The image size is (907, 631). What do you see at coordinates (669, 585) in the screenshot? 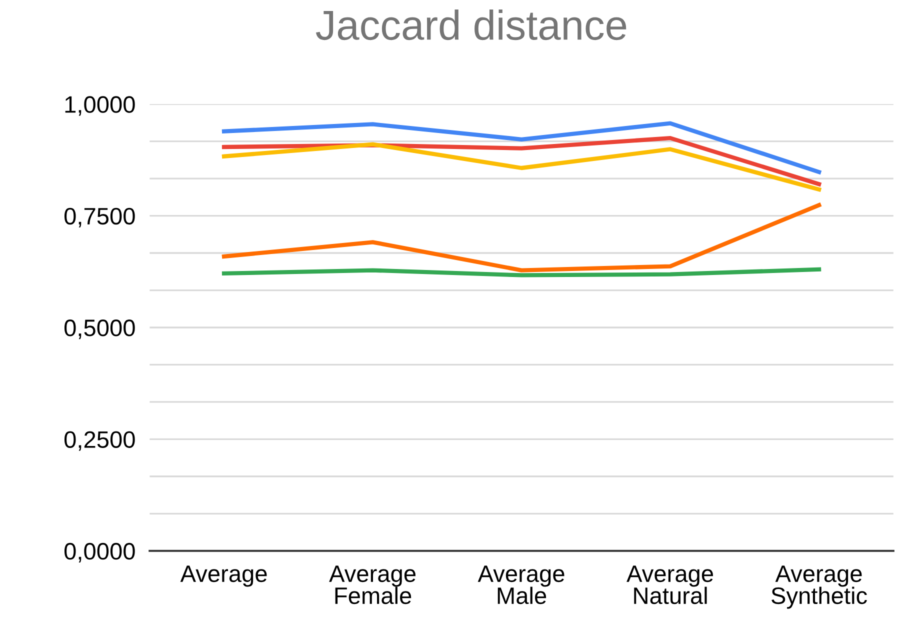
I see `x-tick-label: Average Natural` at bounding box center [669, 585].